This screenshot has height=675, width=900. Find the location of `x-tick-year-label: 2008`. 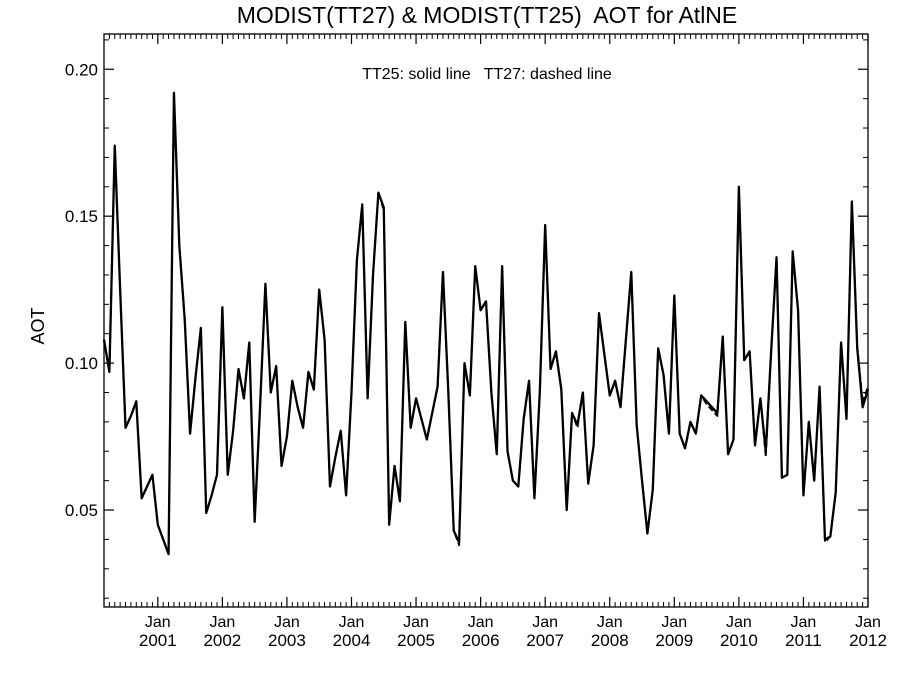

x-tick-year-label: 2008 is located at coordinates (610, 640).